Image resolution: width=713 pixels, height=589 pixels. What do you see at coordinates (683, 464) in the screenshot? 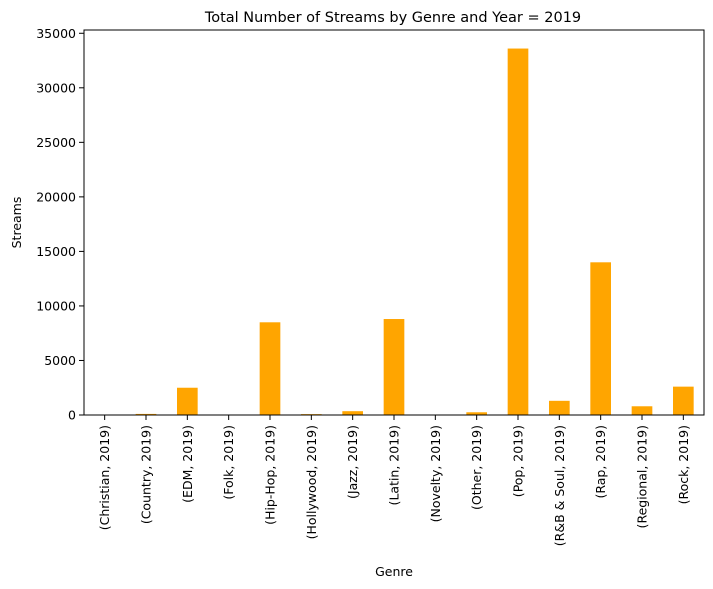
I see `x-tick-label: (Rock, 2019)` at bounding box center [683, 464].